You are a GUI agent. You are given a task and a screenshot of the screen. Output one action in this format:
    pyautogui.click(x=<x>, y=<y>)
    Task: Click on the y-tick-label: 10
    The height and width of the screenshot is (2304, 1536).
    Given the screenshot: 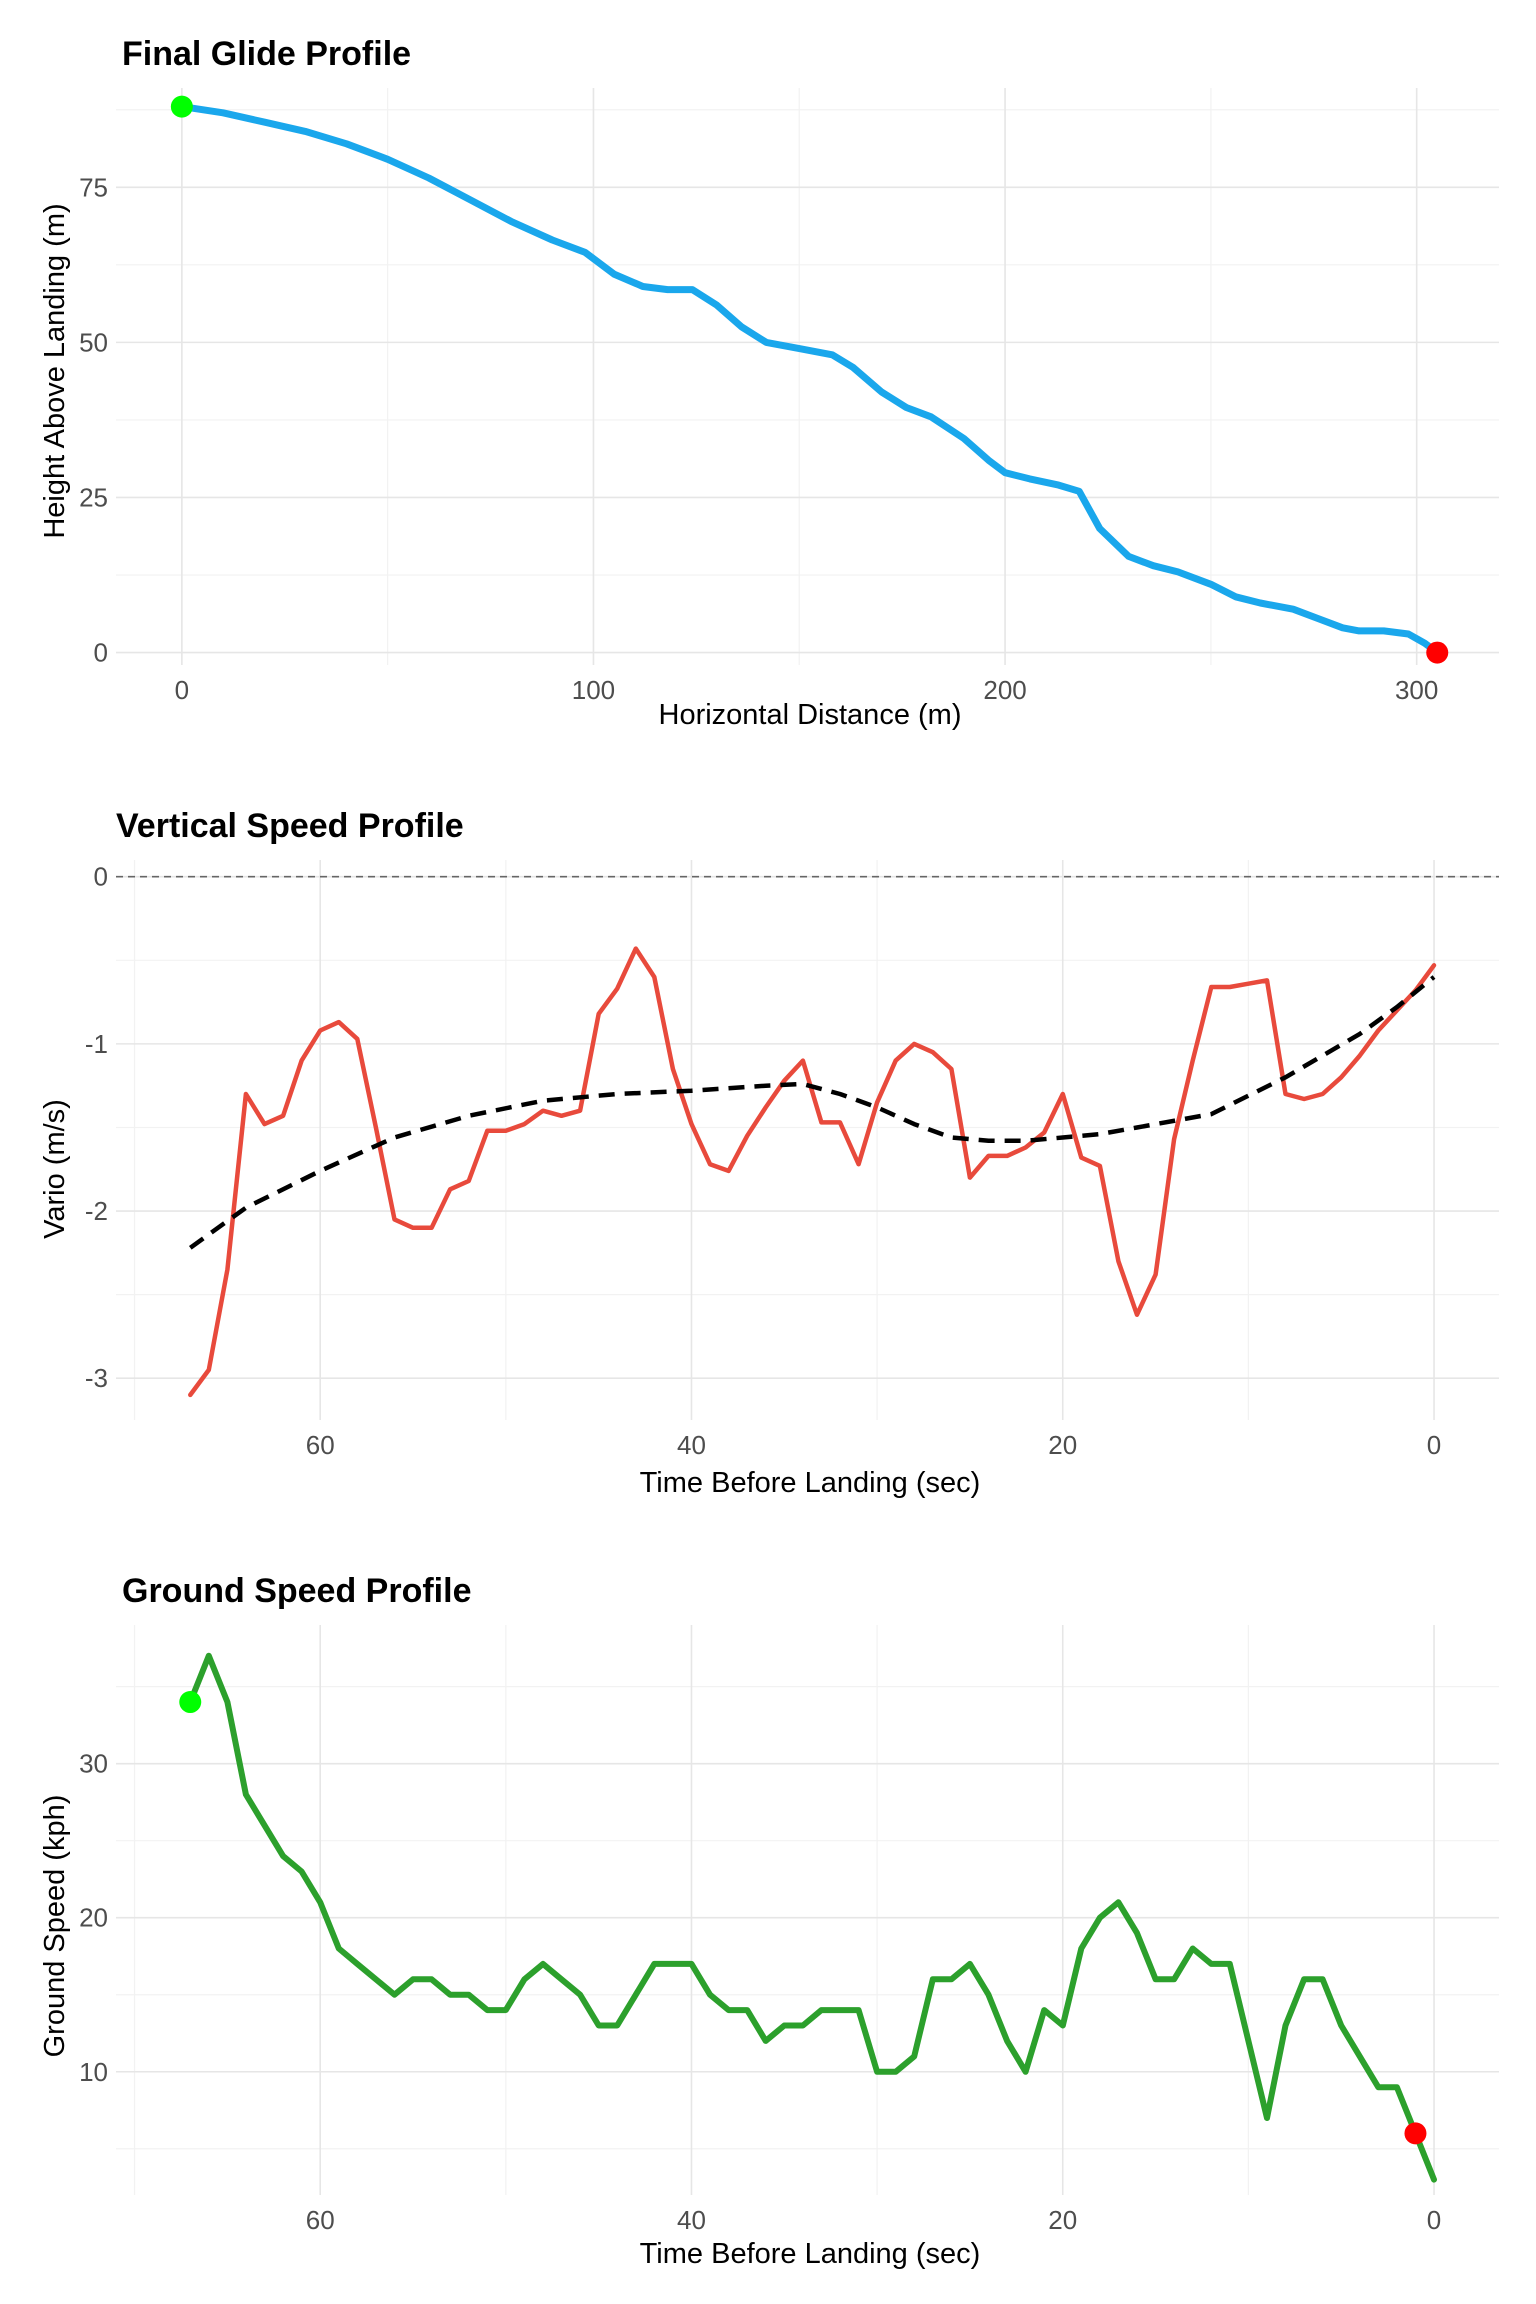 What is the action you would take?
    pyautogui.click(x=93, y=2072)
    